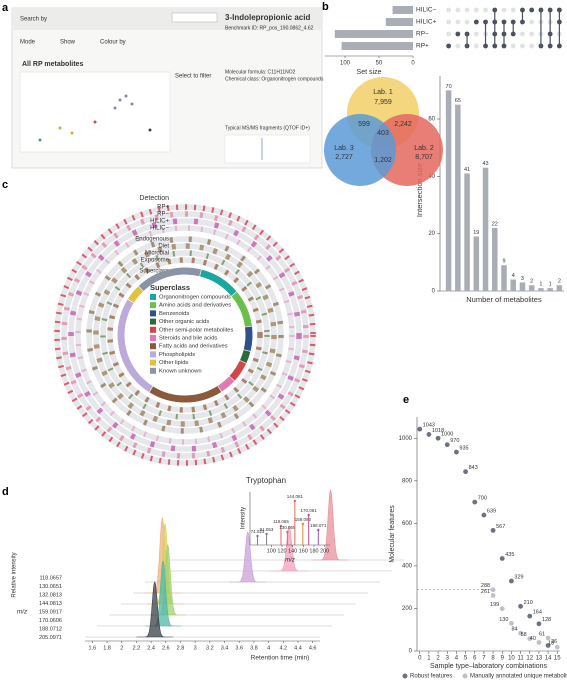 The width and height of the screenshot is (567, 685). I want to click on tick-label: 11, so click(520, 659).